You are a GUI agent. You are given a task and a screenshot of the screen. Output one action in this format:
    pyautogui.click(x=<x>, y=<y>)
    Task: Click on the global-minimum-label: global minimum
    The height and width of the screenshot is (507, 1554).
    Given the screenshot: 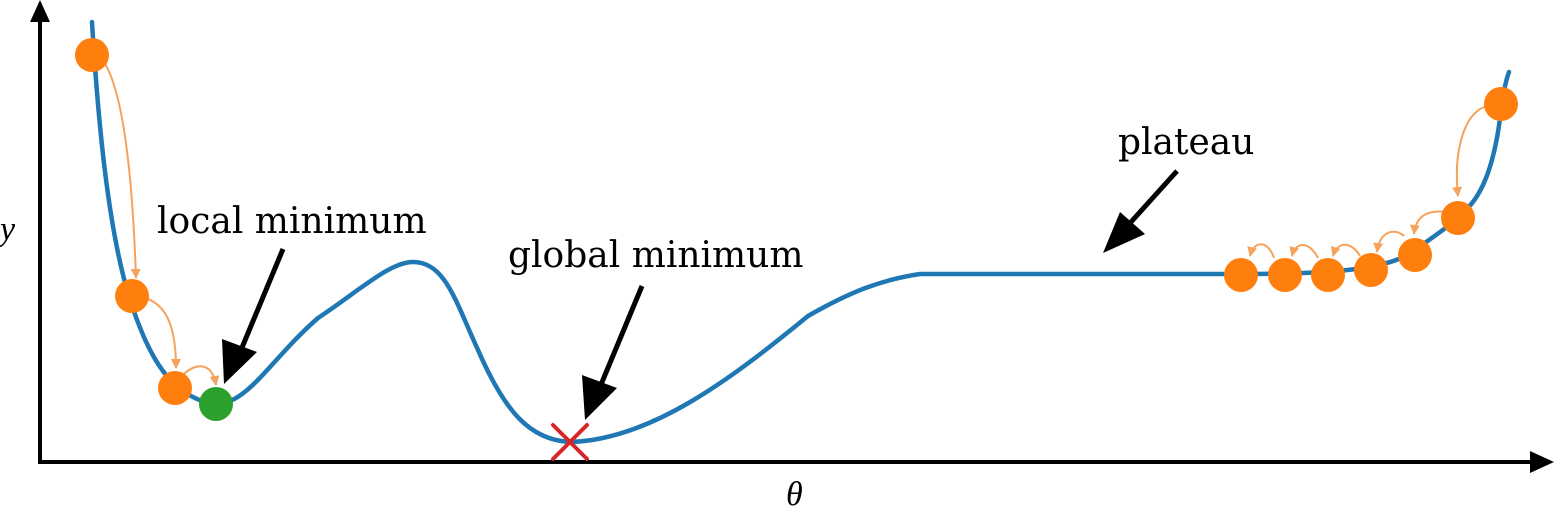 What is the action you would take?
    pyautogui.click(x=656, y=255)
    